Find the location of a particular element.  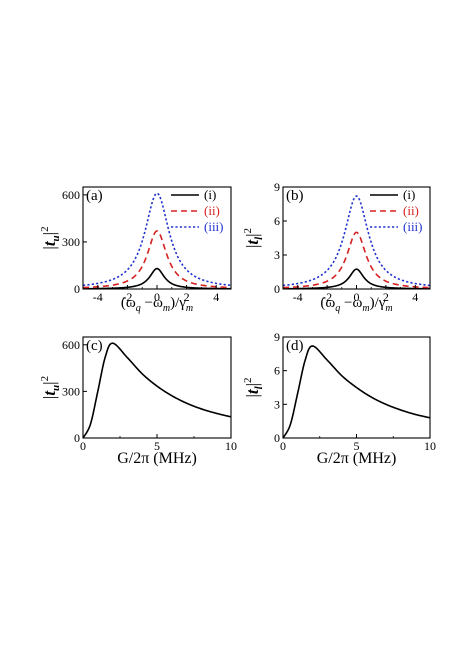

panel-letter: (c) is located at coordinates (94, 346).